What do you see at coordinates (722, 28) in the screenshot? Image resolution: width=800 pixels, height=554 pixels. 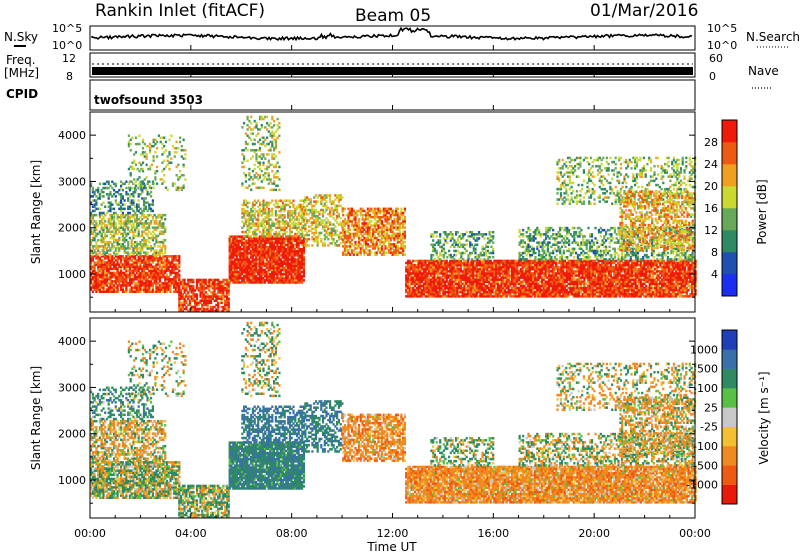 I see `noise-right-tick-top: 10^5` at bounding box center [722, 28].